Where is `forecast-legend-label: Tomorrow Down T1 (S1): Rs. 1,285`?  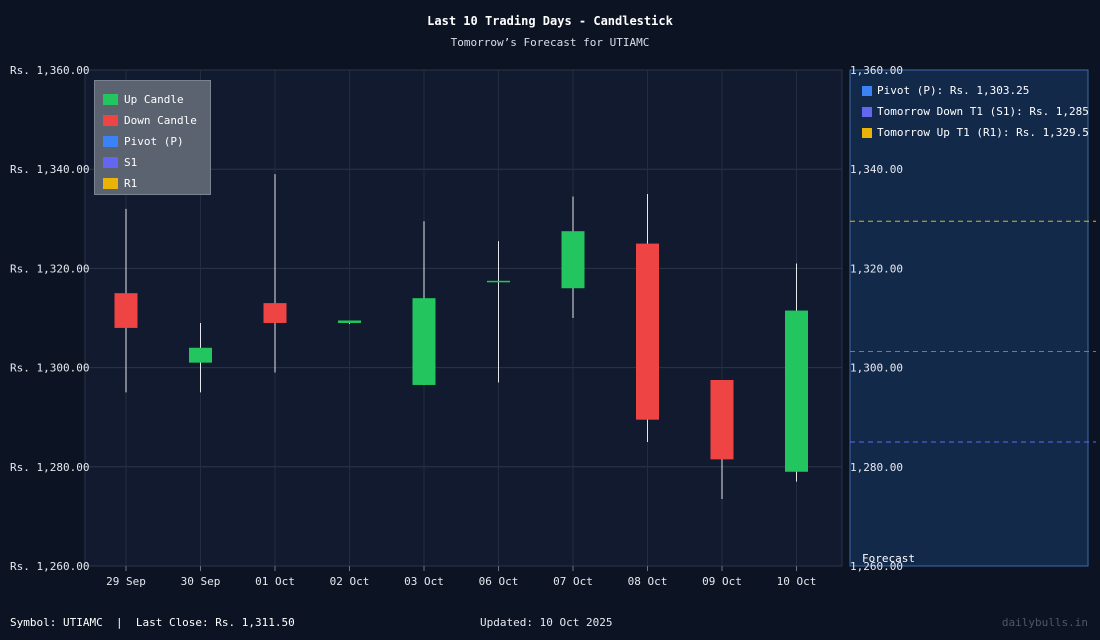 forecast-legend-label: Tomorrow Down T1 (S1): Rs. 1,285 is located at coordinates (983, 111).